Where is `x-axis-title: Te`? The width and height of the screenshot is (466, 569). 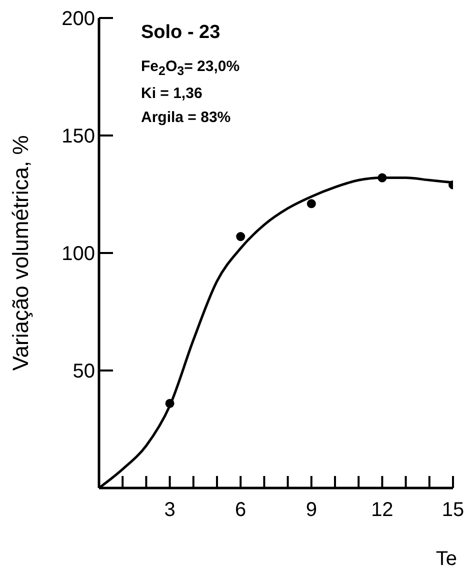
x-axis-title: Te is located at coordinates (446, 558).